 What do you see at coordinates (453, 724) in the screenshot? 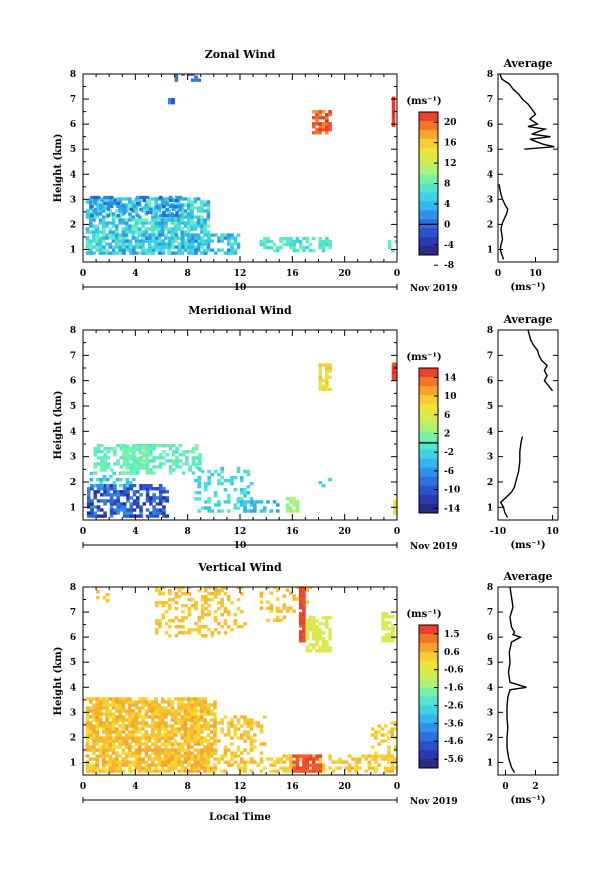
I see `colorbar-tick-label: -3.6` at bounding box center [453, 724].